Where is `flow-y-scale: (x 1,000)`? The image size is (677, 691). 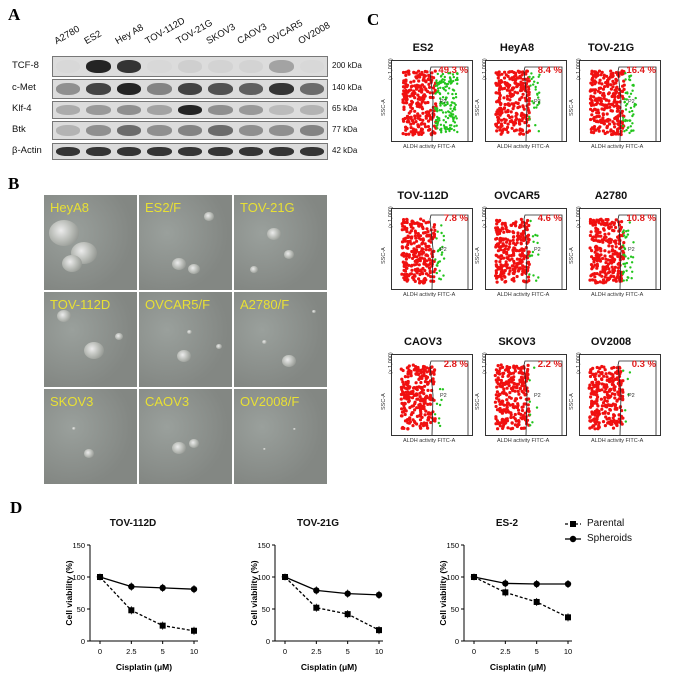
flow-y-scale: (x 1,000) is located at coordinates (391, 217).